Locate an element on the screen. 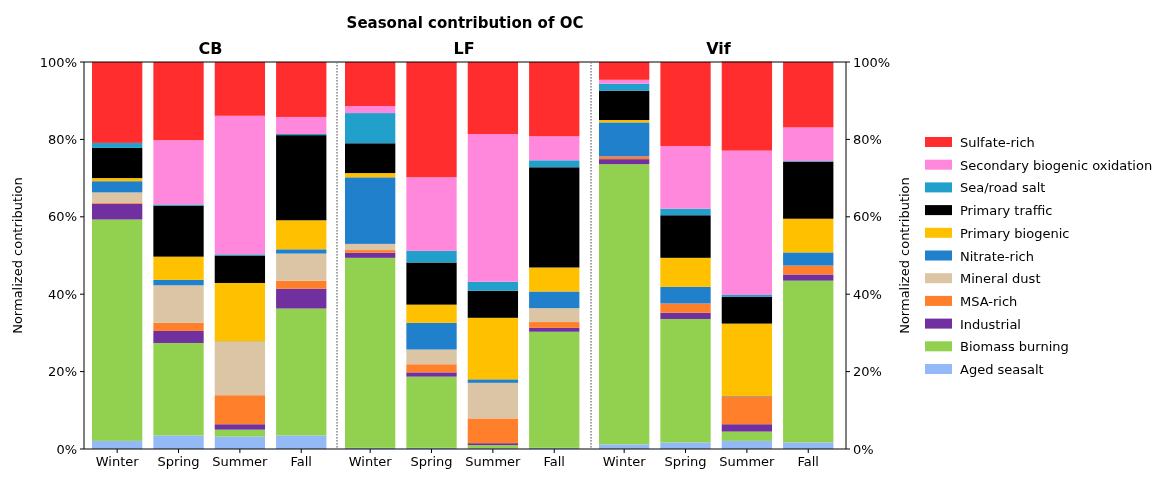 This screenshot has width=1173, height=477. legend-label: Aged seasalt is located at coordinates (1002, 369).